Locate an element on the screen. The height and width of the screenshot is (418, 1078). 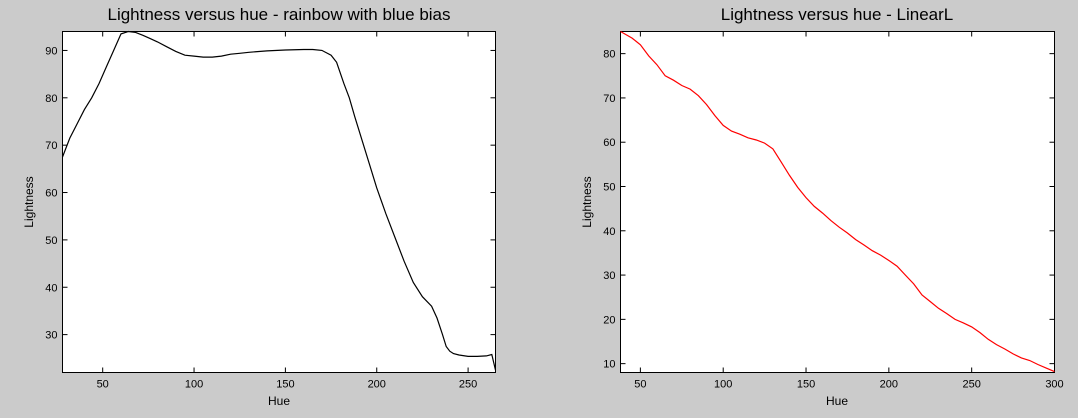
y-tick-label-rainbow-70: 70 is located at coordinates (51, 146).